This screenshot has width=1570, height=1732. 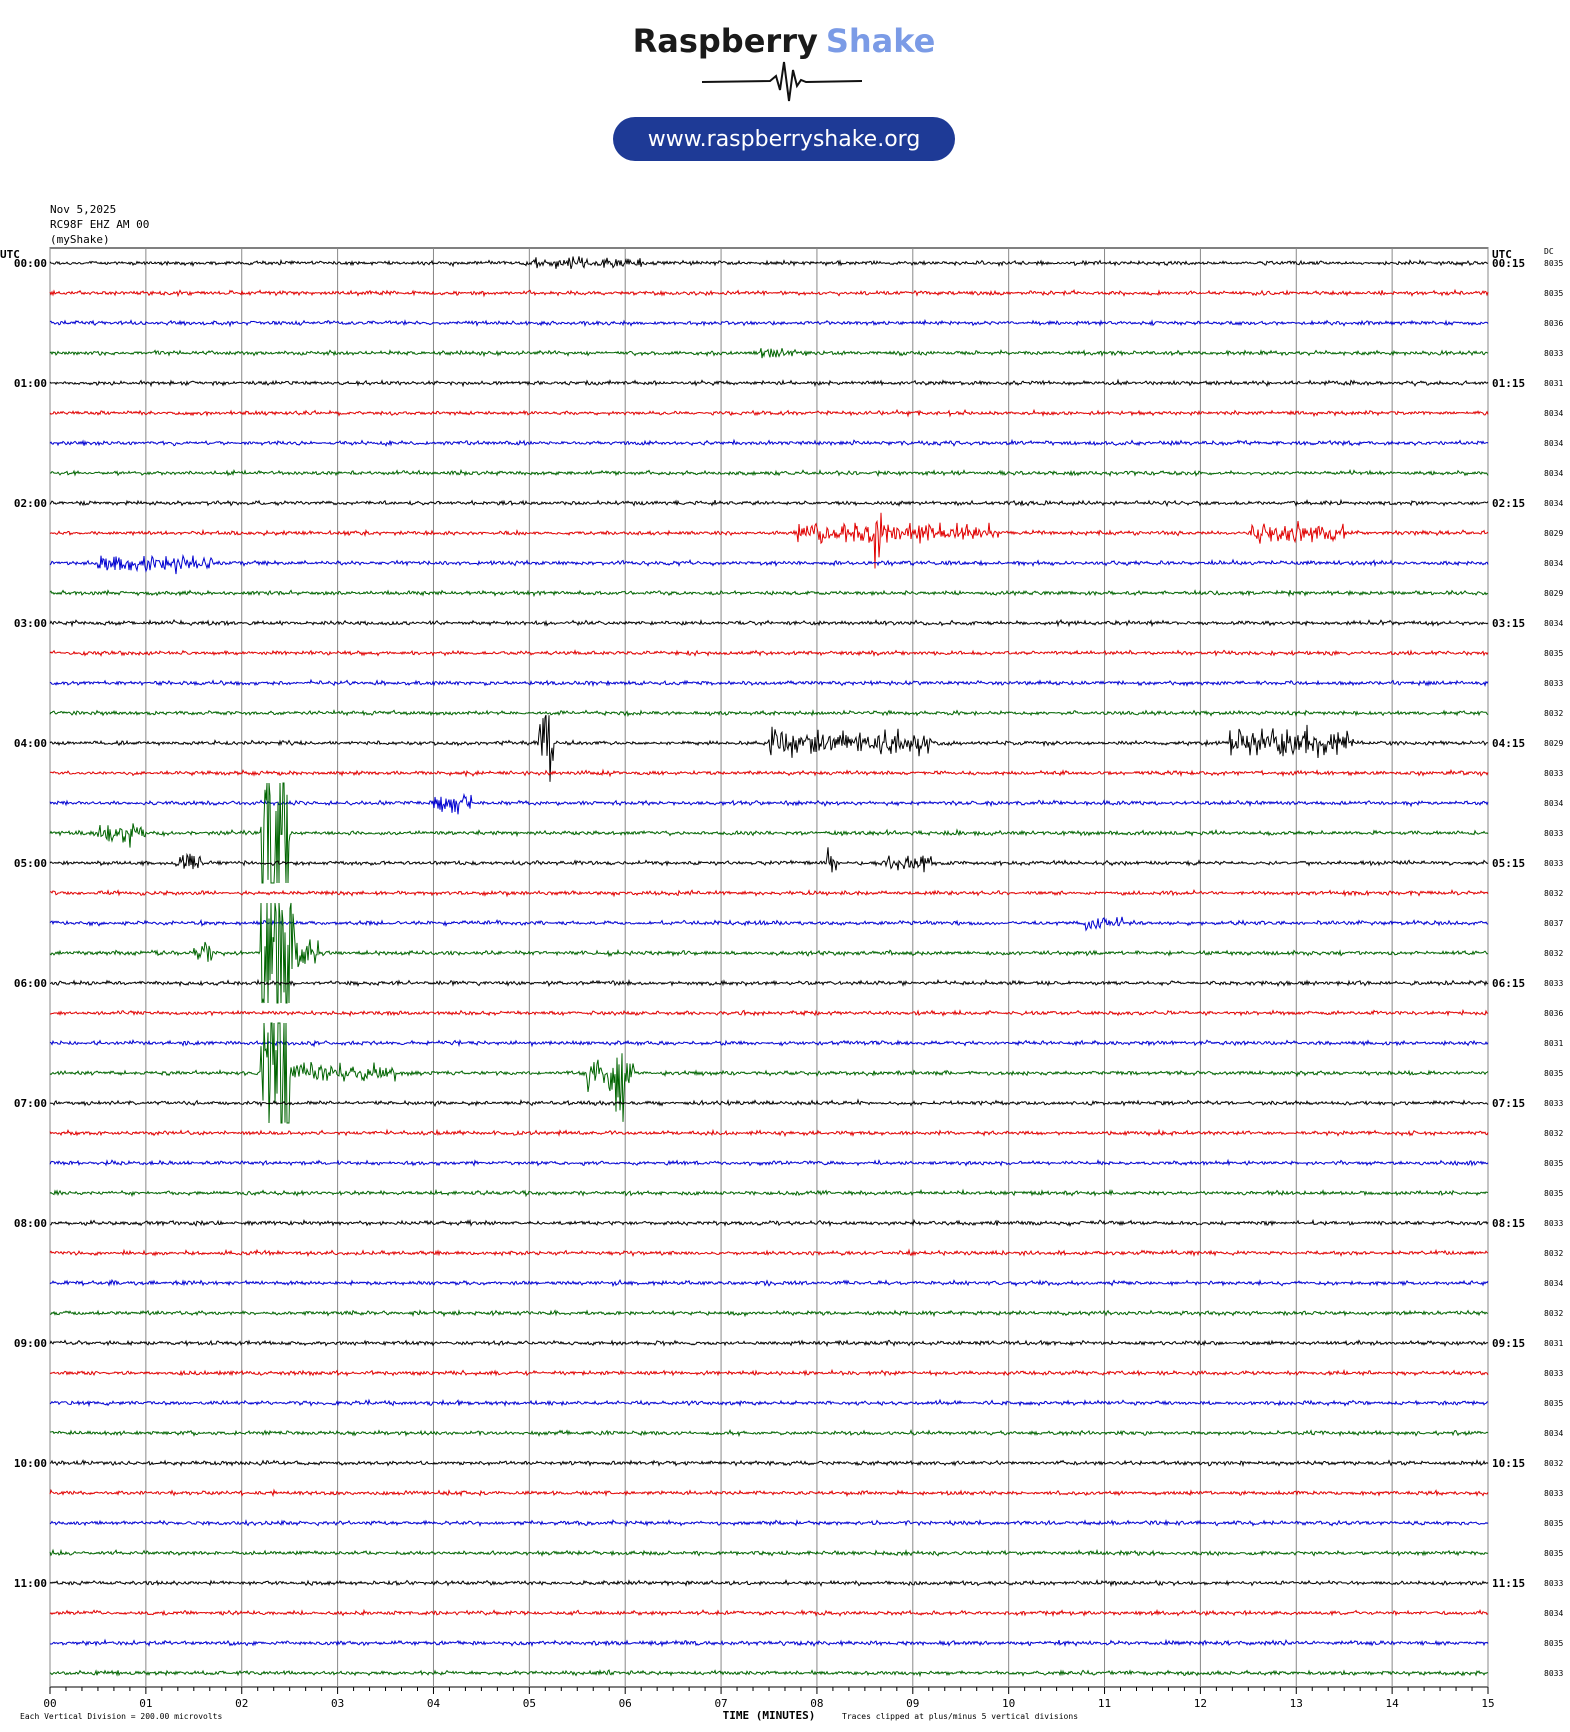 I want to click on x-tick-label: 10, so click(x=1008, y=1703).